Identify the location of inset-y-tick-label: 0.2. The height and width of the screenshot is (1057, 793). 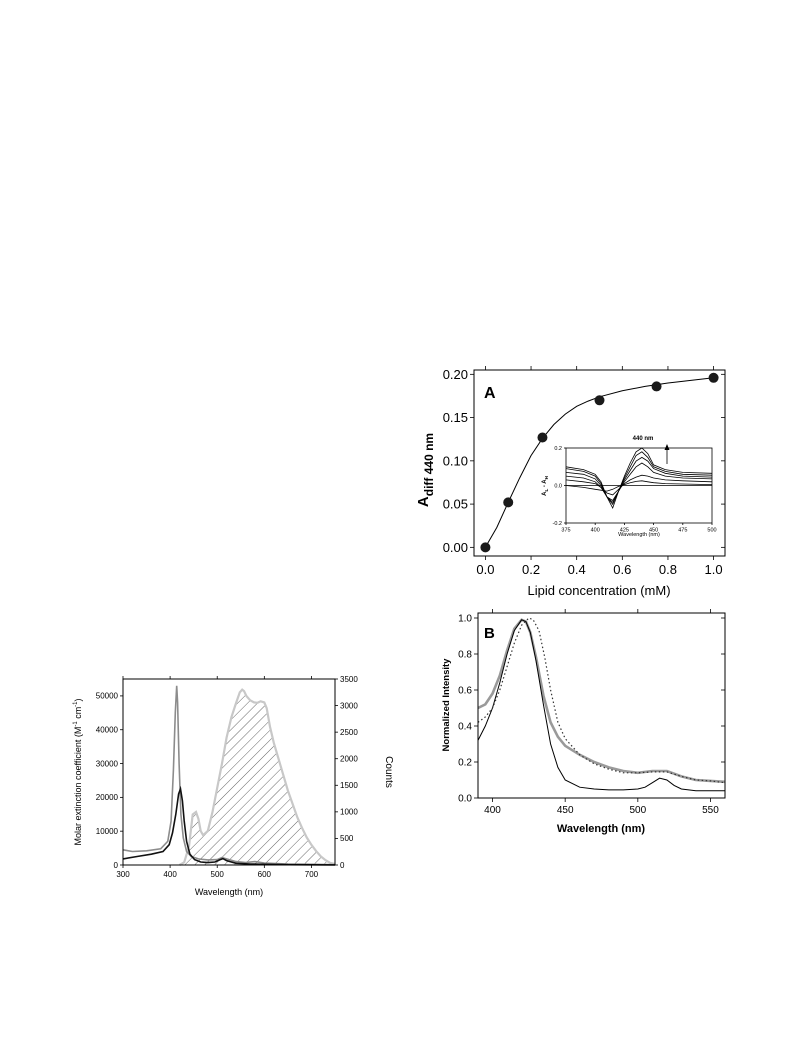
(558, 449).